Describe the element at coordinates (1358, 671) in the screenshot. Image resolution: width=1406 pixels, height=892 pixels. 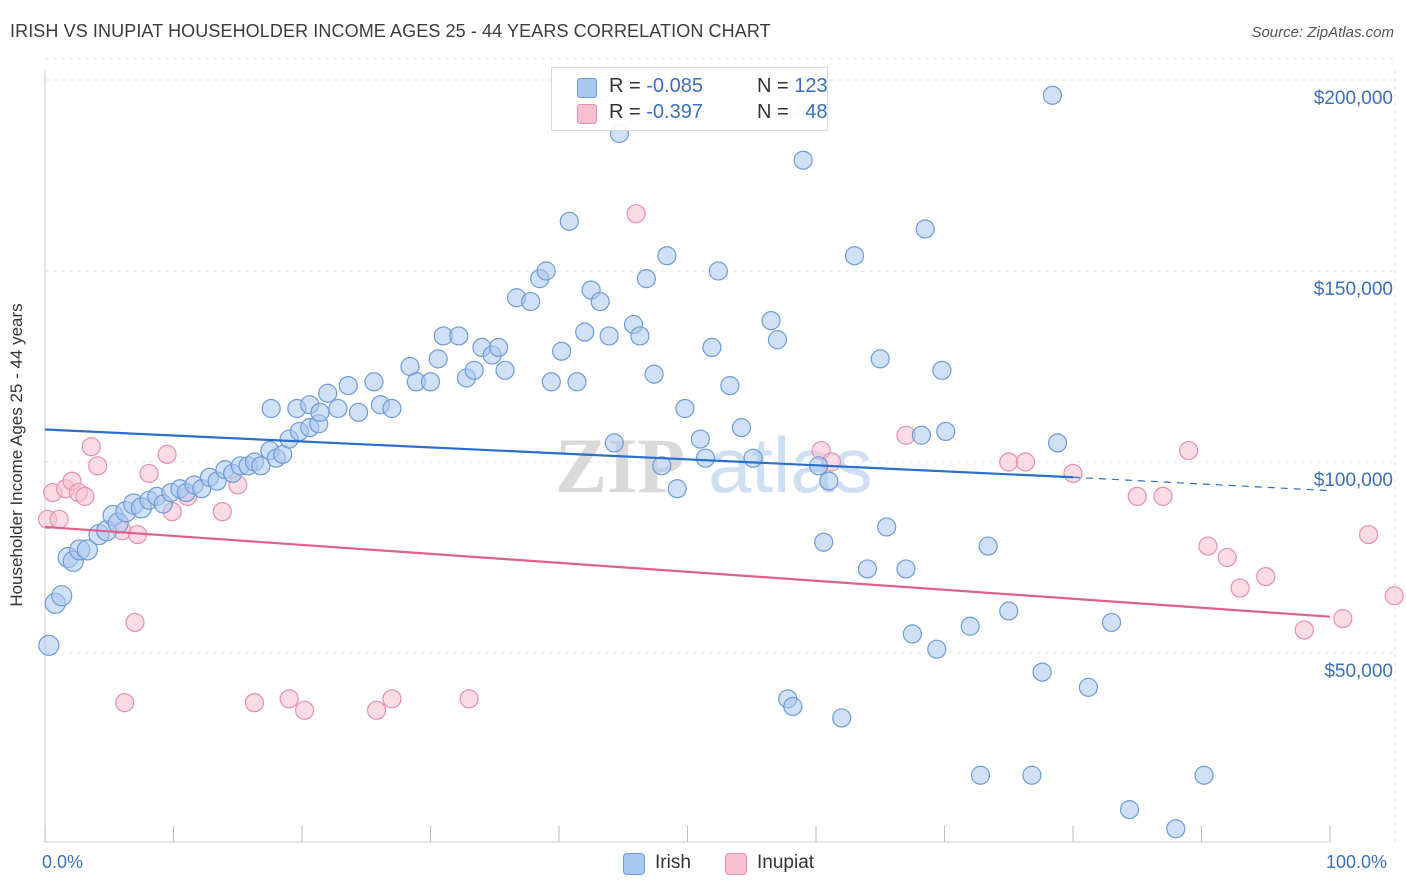
I see `y-tick-label-0: $50,000` at that location.